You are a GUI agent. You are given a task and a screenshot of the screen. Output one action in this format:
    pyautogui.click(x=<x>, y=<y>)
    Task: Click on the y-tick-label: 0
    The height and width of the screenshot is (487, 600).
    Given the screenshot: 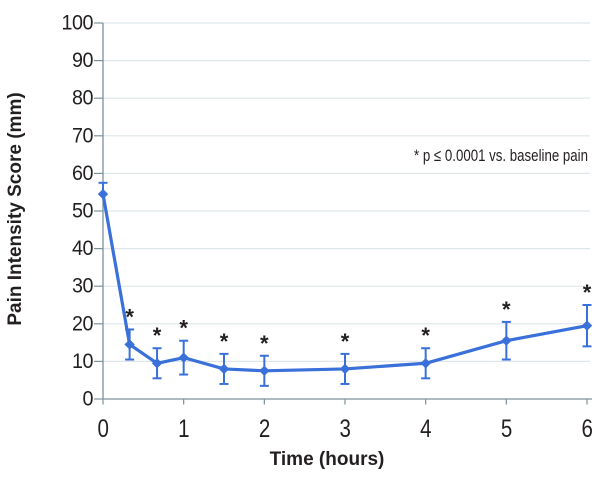 What is the action you would take?
    pyautogui.click(x=88, y=399)
    